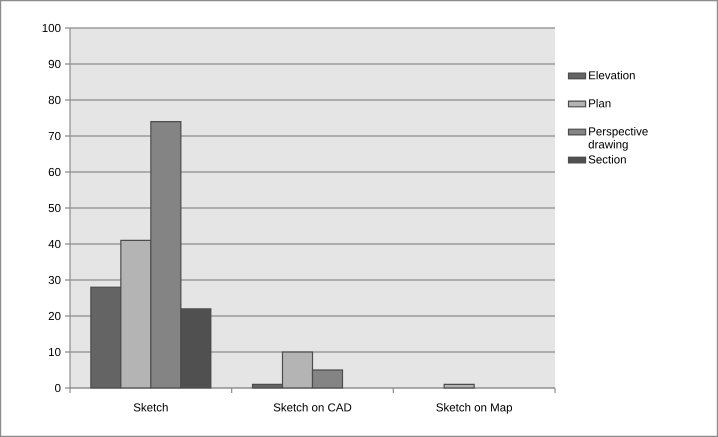  Describe the element at coordinates (54, 316) in the screenshot. I see `y-tick-label: 20` at that location.